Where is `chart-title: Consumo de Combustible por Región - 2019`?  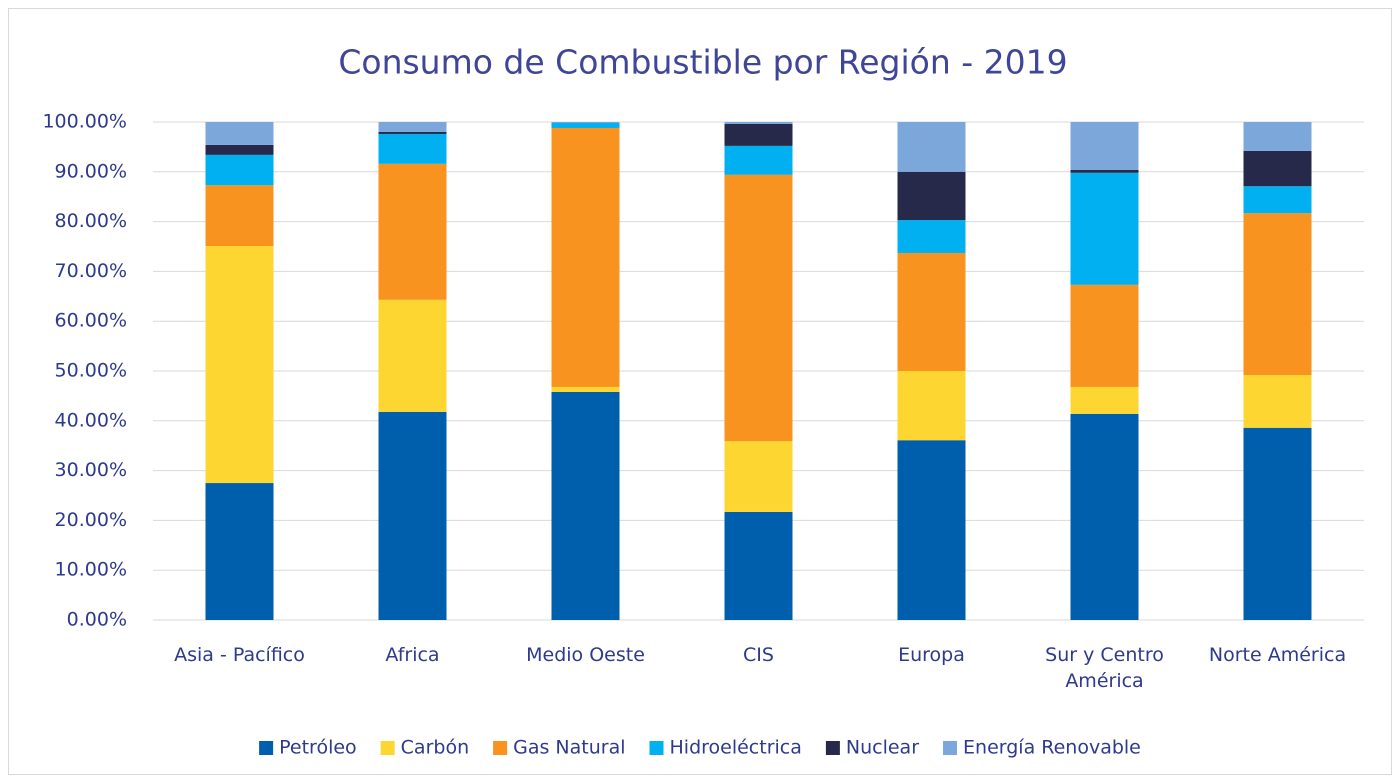
chart-title: Consumo de Combustible por Región - 2019 is located at coordinates (702, 62).